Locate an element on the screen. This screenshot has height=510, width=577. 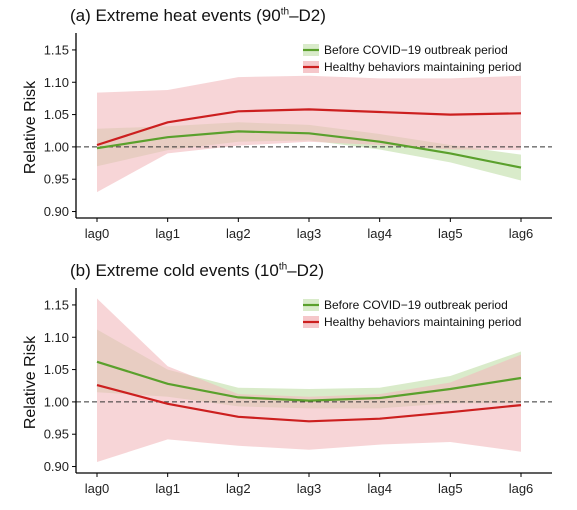
chart-title: (b) Extreme cold events (10th–D2) is located at coordinates (197, 271).